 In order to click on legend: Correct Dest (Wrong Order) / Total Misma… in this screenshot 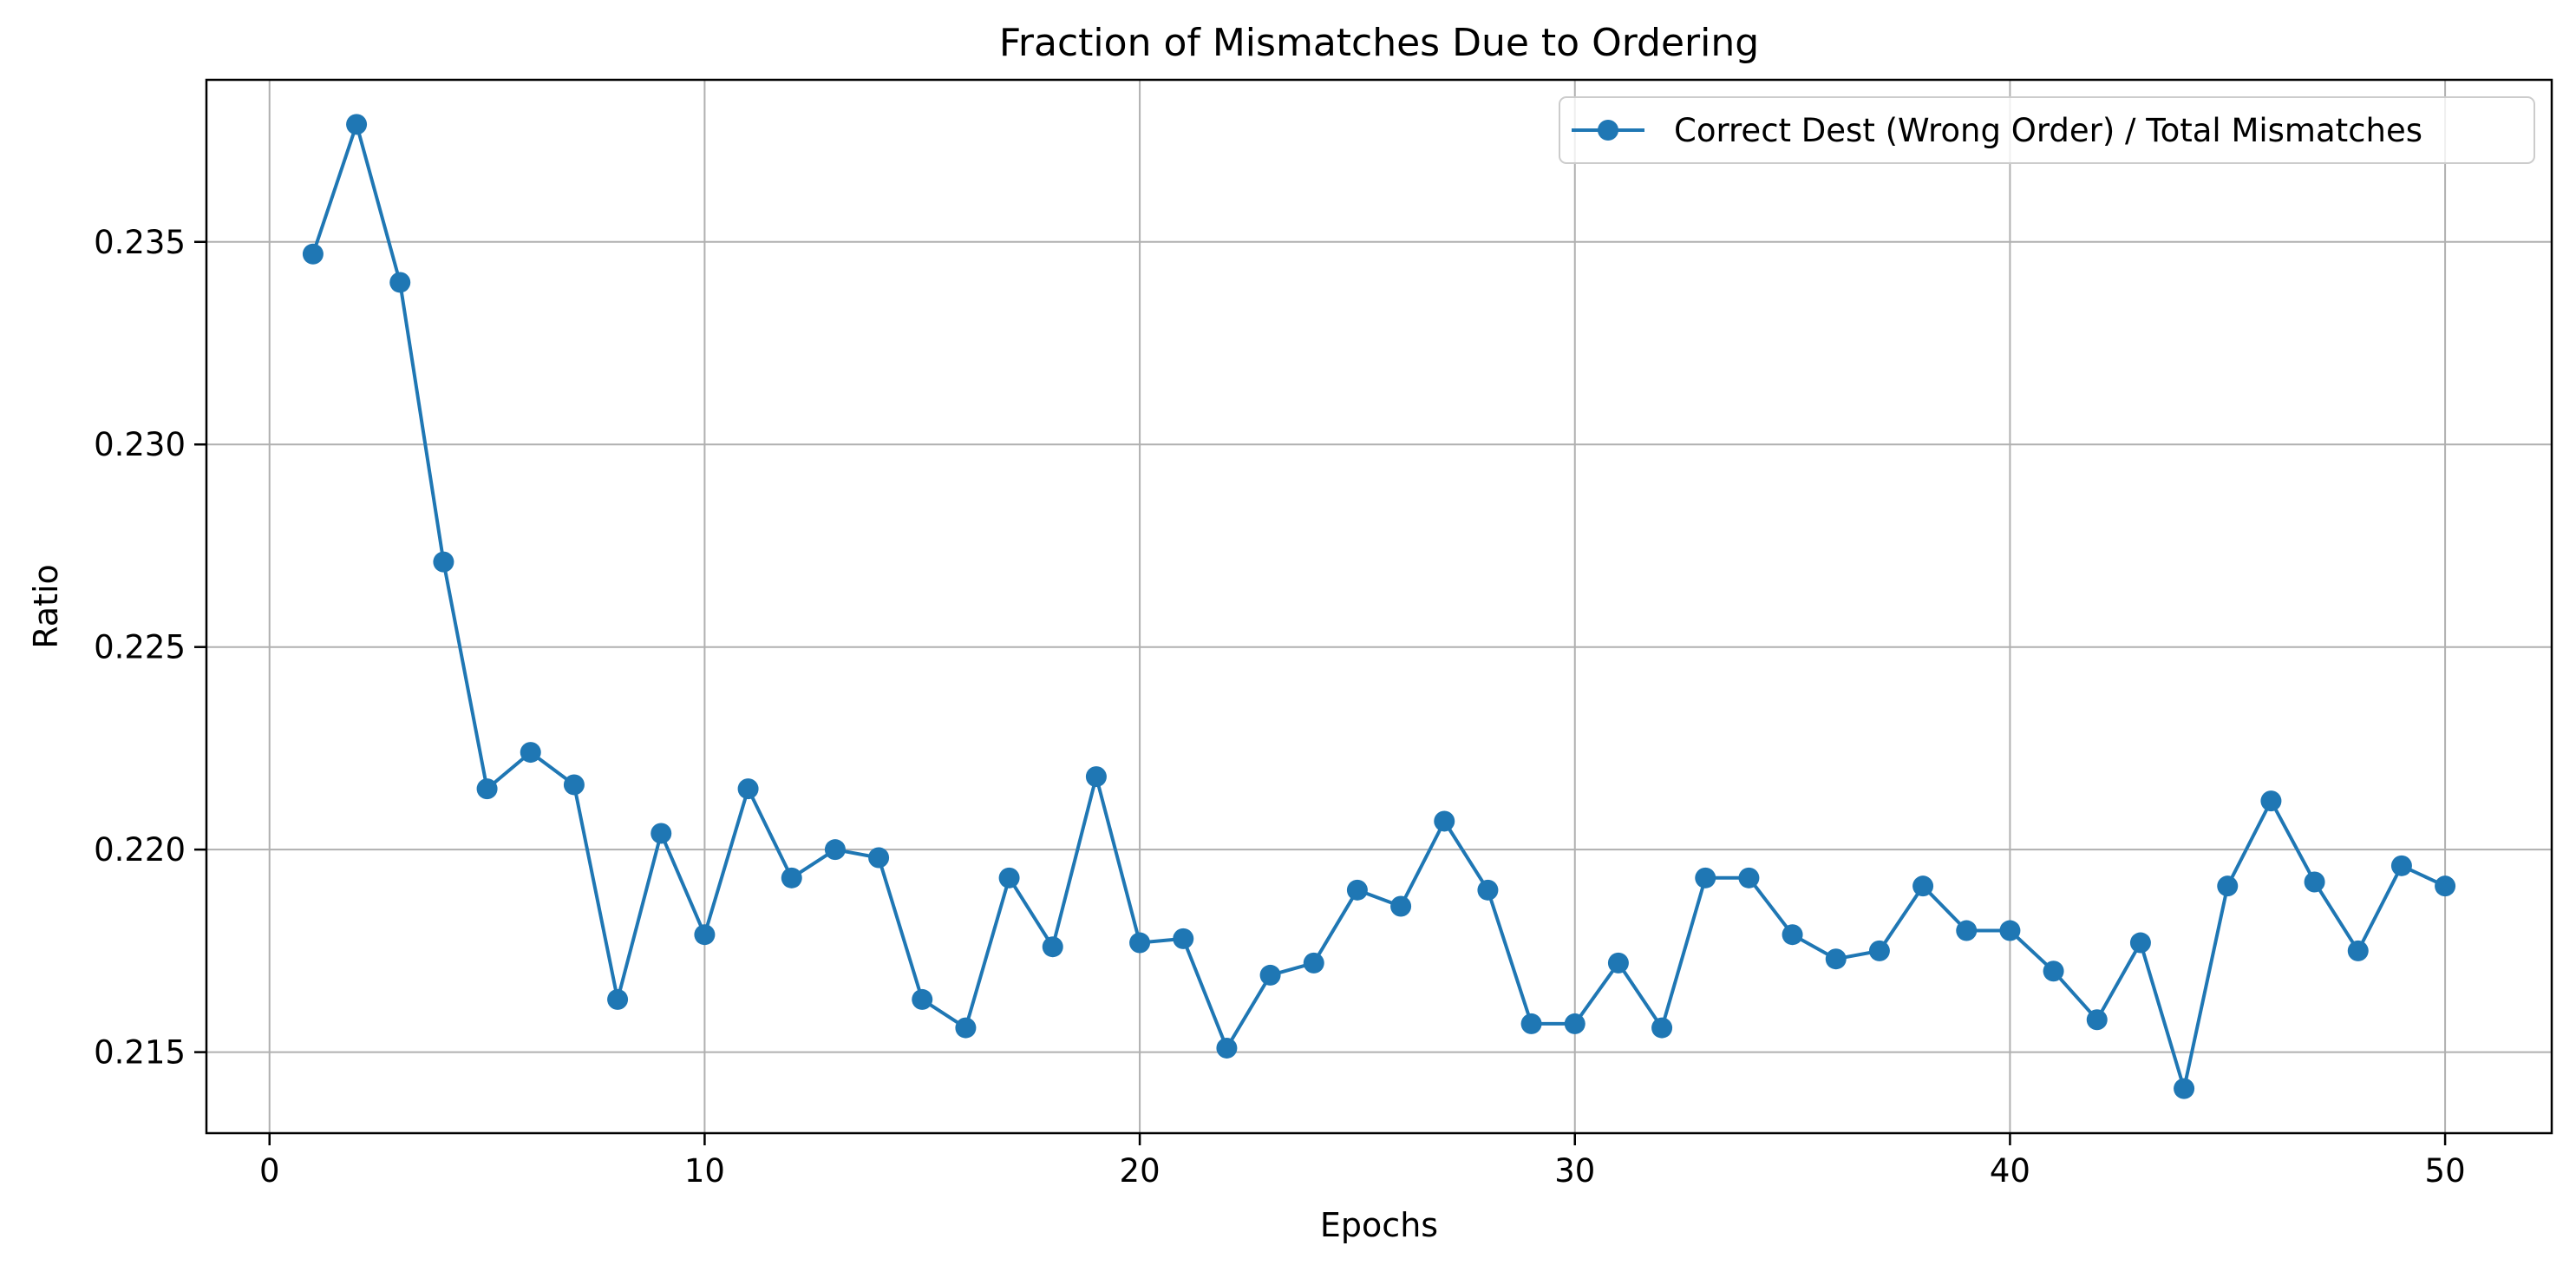, I will do `click(2047, 130)`.